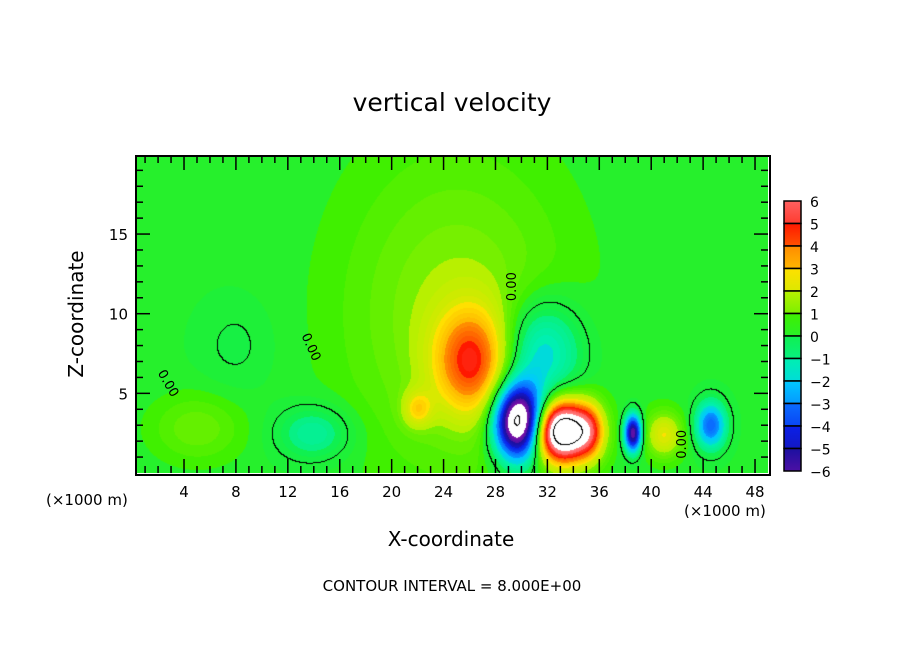 The width and height of the screenshot is (904, 654). What do you see at coordinates (814, 293) in the screenshot?
I see `colorbar-label: 2` at bounding box center [814, 293].